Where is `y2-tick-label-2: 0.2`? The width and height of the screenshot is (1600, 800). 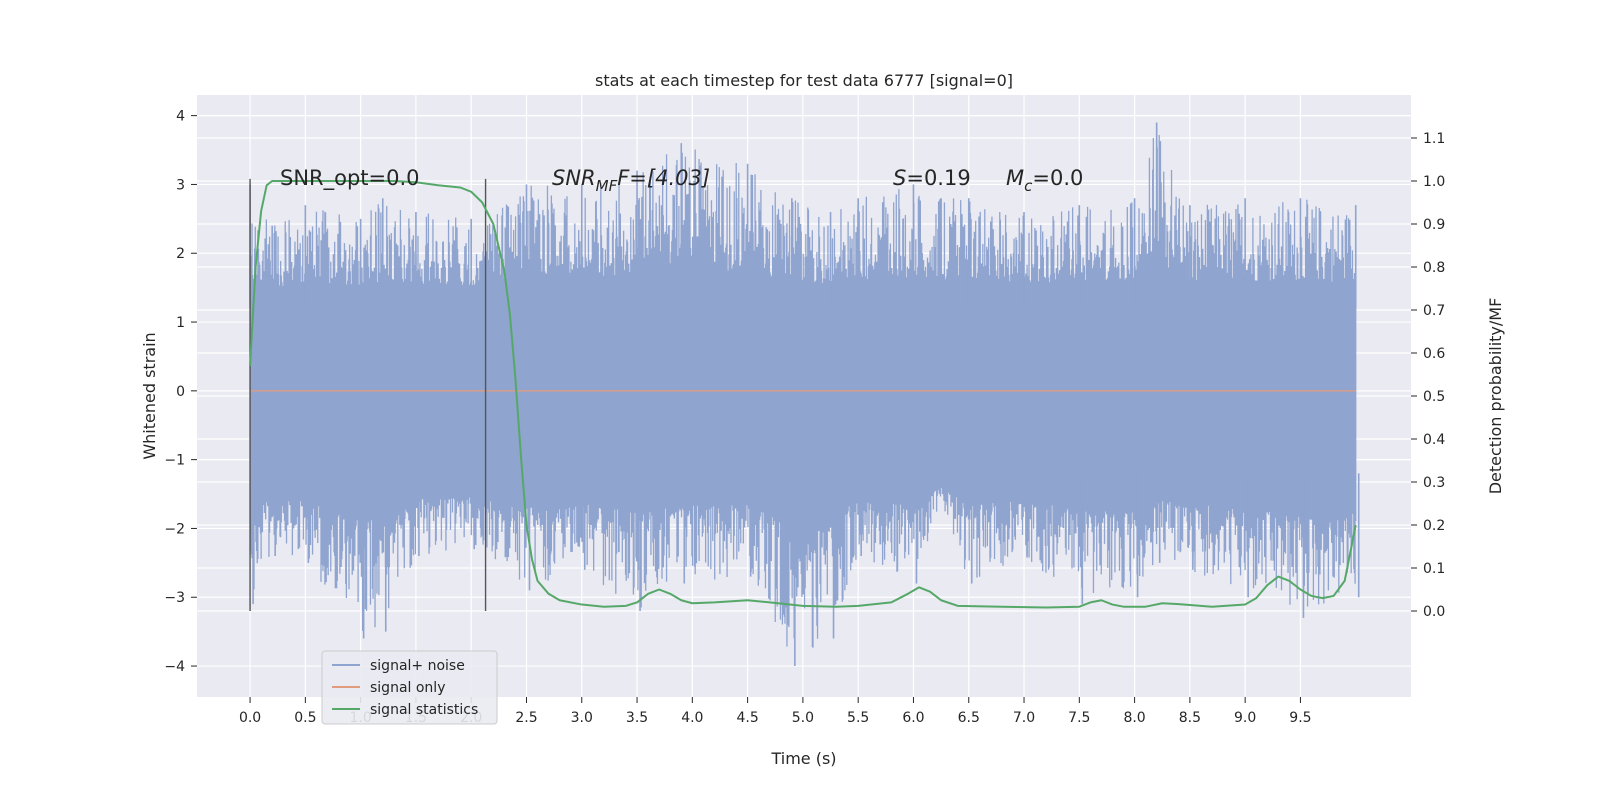 y2-tick-label-2: 0.2 is located at coordinates (1434, 526).